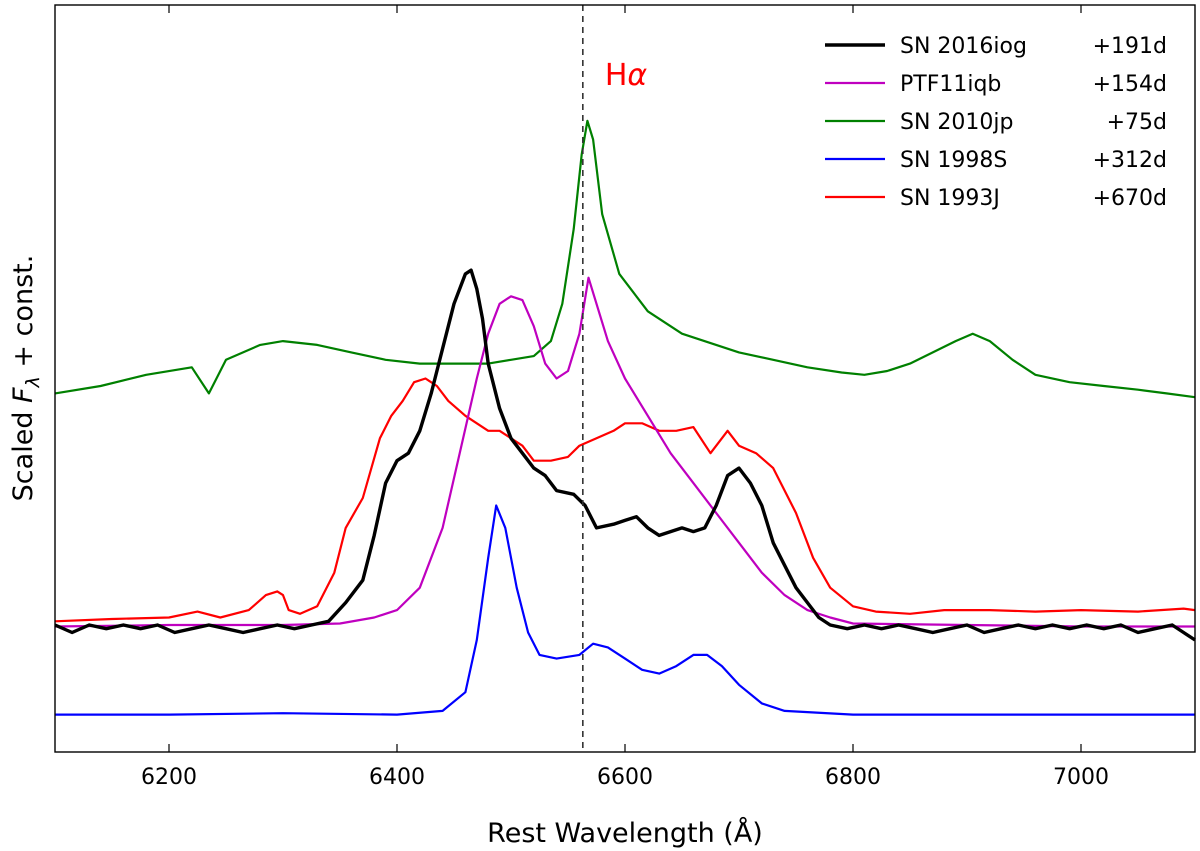 This screenshot has width=1200, height=851. I want to click on x-tick-label-6200: 6200, so click(169, 777).